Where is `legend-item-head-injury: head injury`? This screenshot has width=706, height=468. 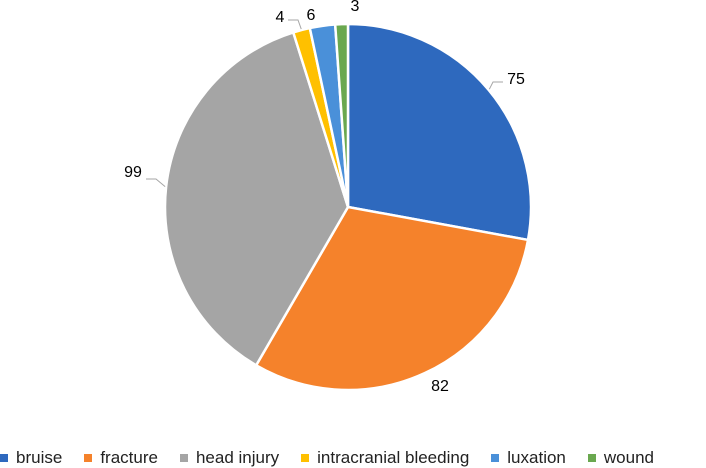
legend-item-head-injury: head injury is located at coordinates (229, 458).